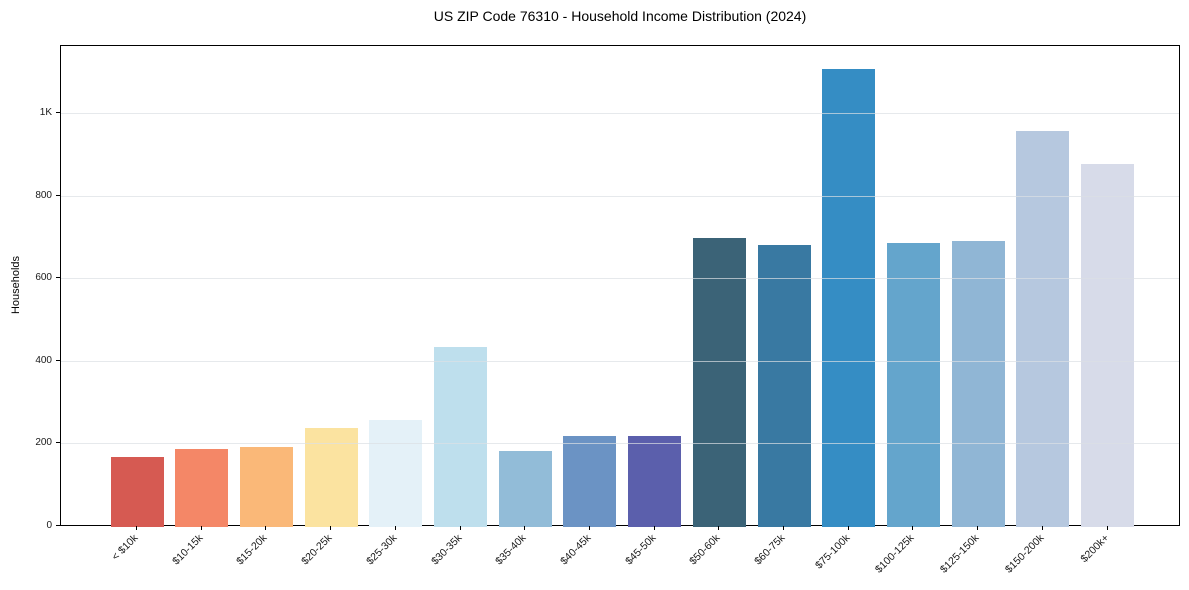 Image resolution: width=1189 pixels, height=590 pixels. What do you see at coordinates (43, 195) in the screenshot?
I see `y-tick-label: 800` at bounding box center [43, 195].